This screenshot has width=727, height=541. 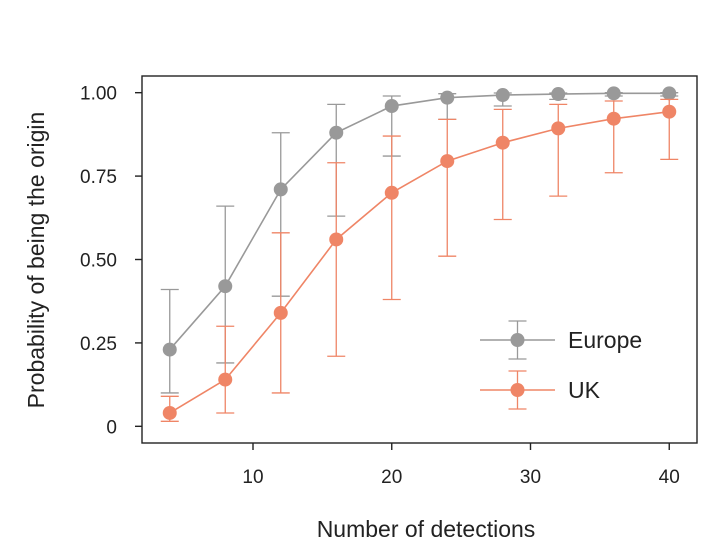 What do you see at coordinates (605, 340) in the screenshot?
I see `legend-label: Europe` at bounding box center [605, 340].